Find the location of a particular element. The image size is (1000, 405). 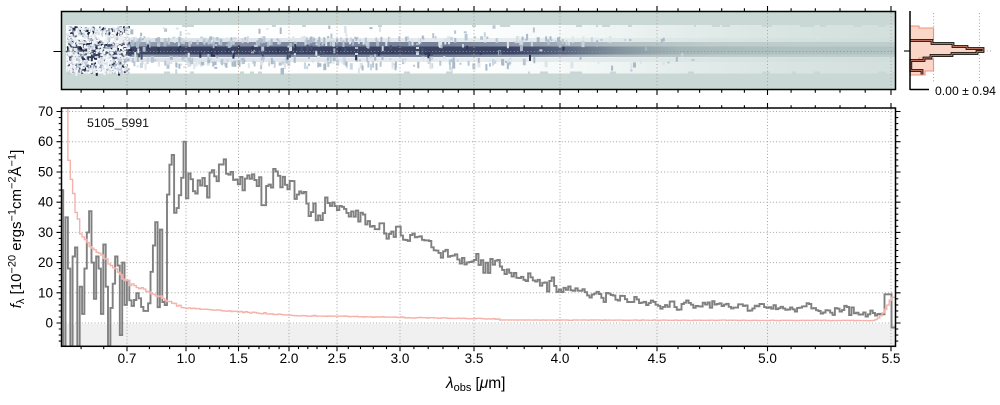

svg-text: 50 is located at coordinates (45, 172).